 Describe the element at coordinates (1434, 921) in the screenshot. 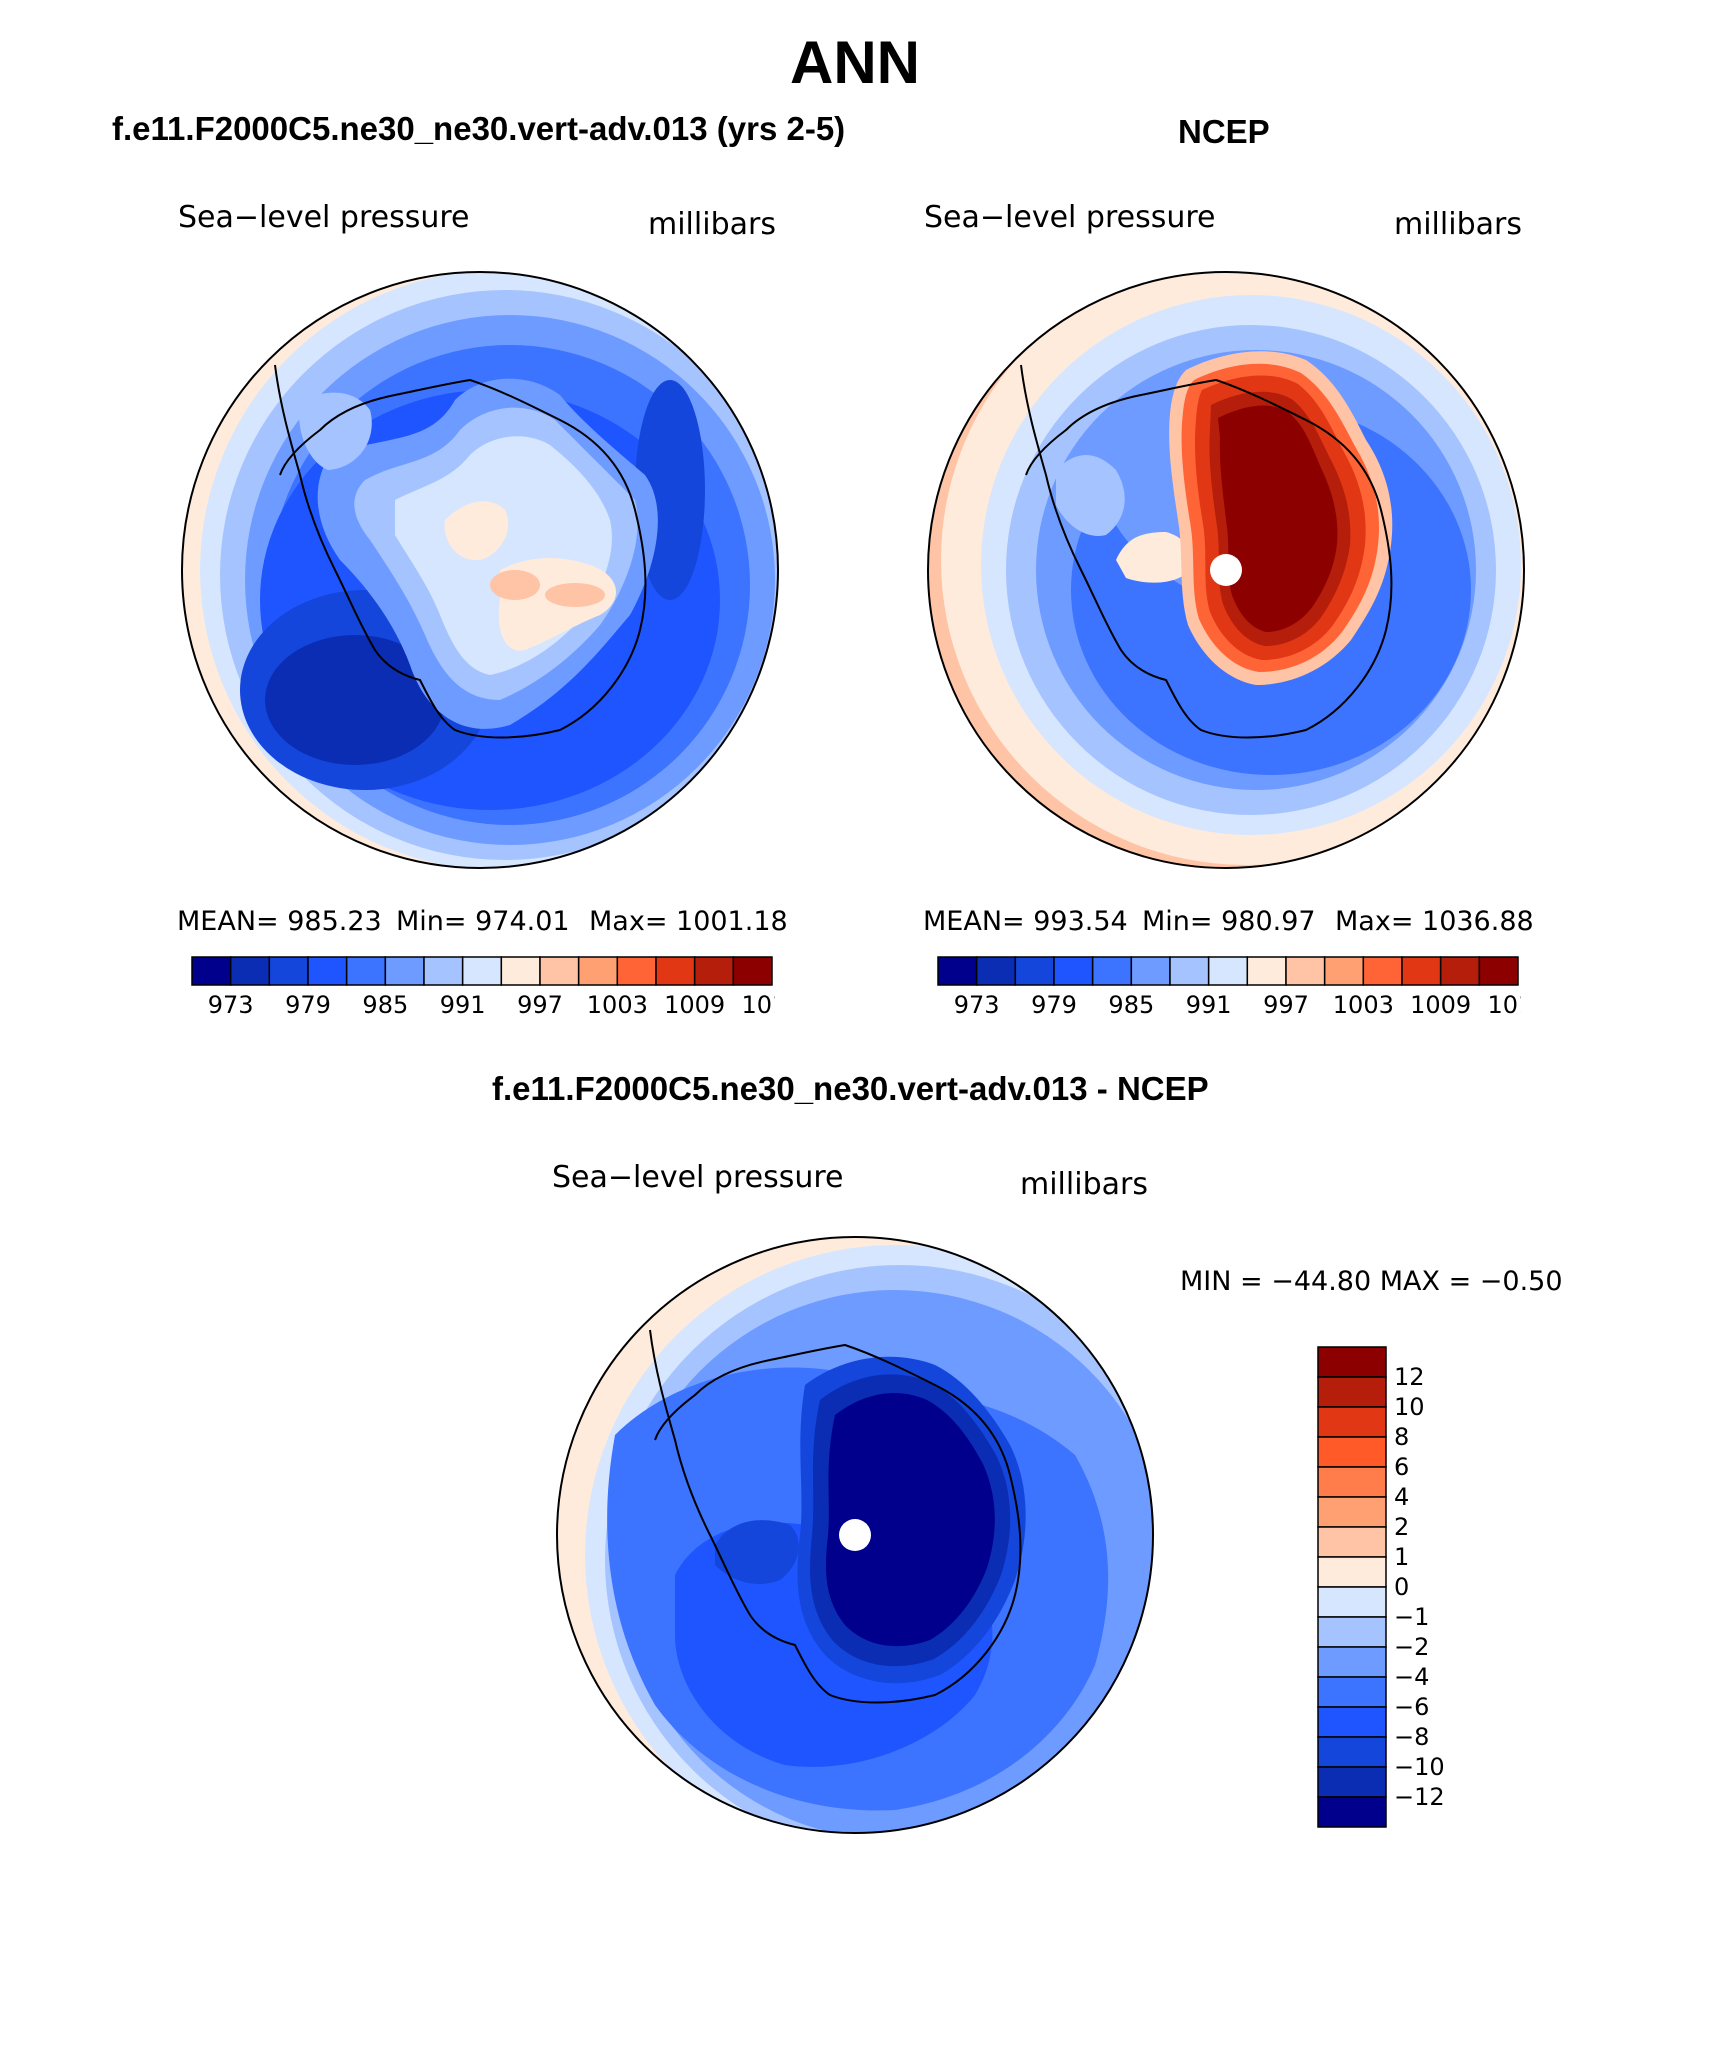

I see `ncep-max-stat: Max= 1036.88` at that location.